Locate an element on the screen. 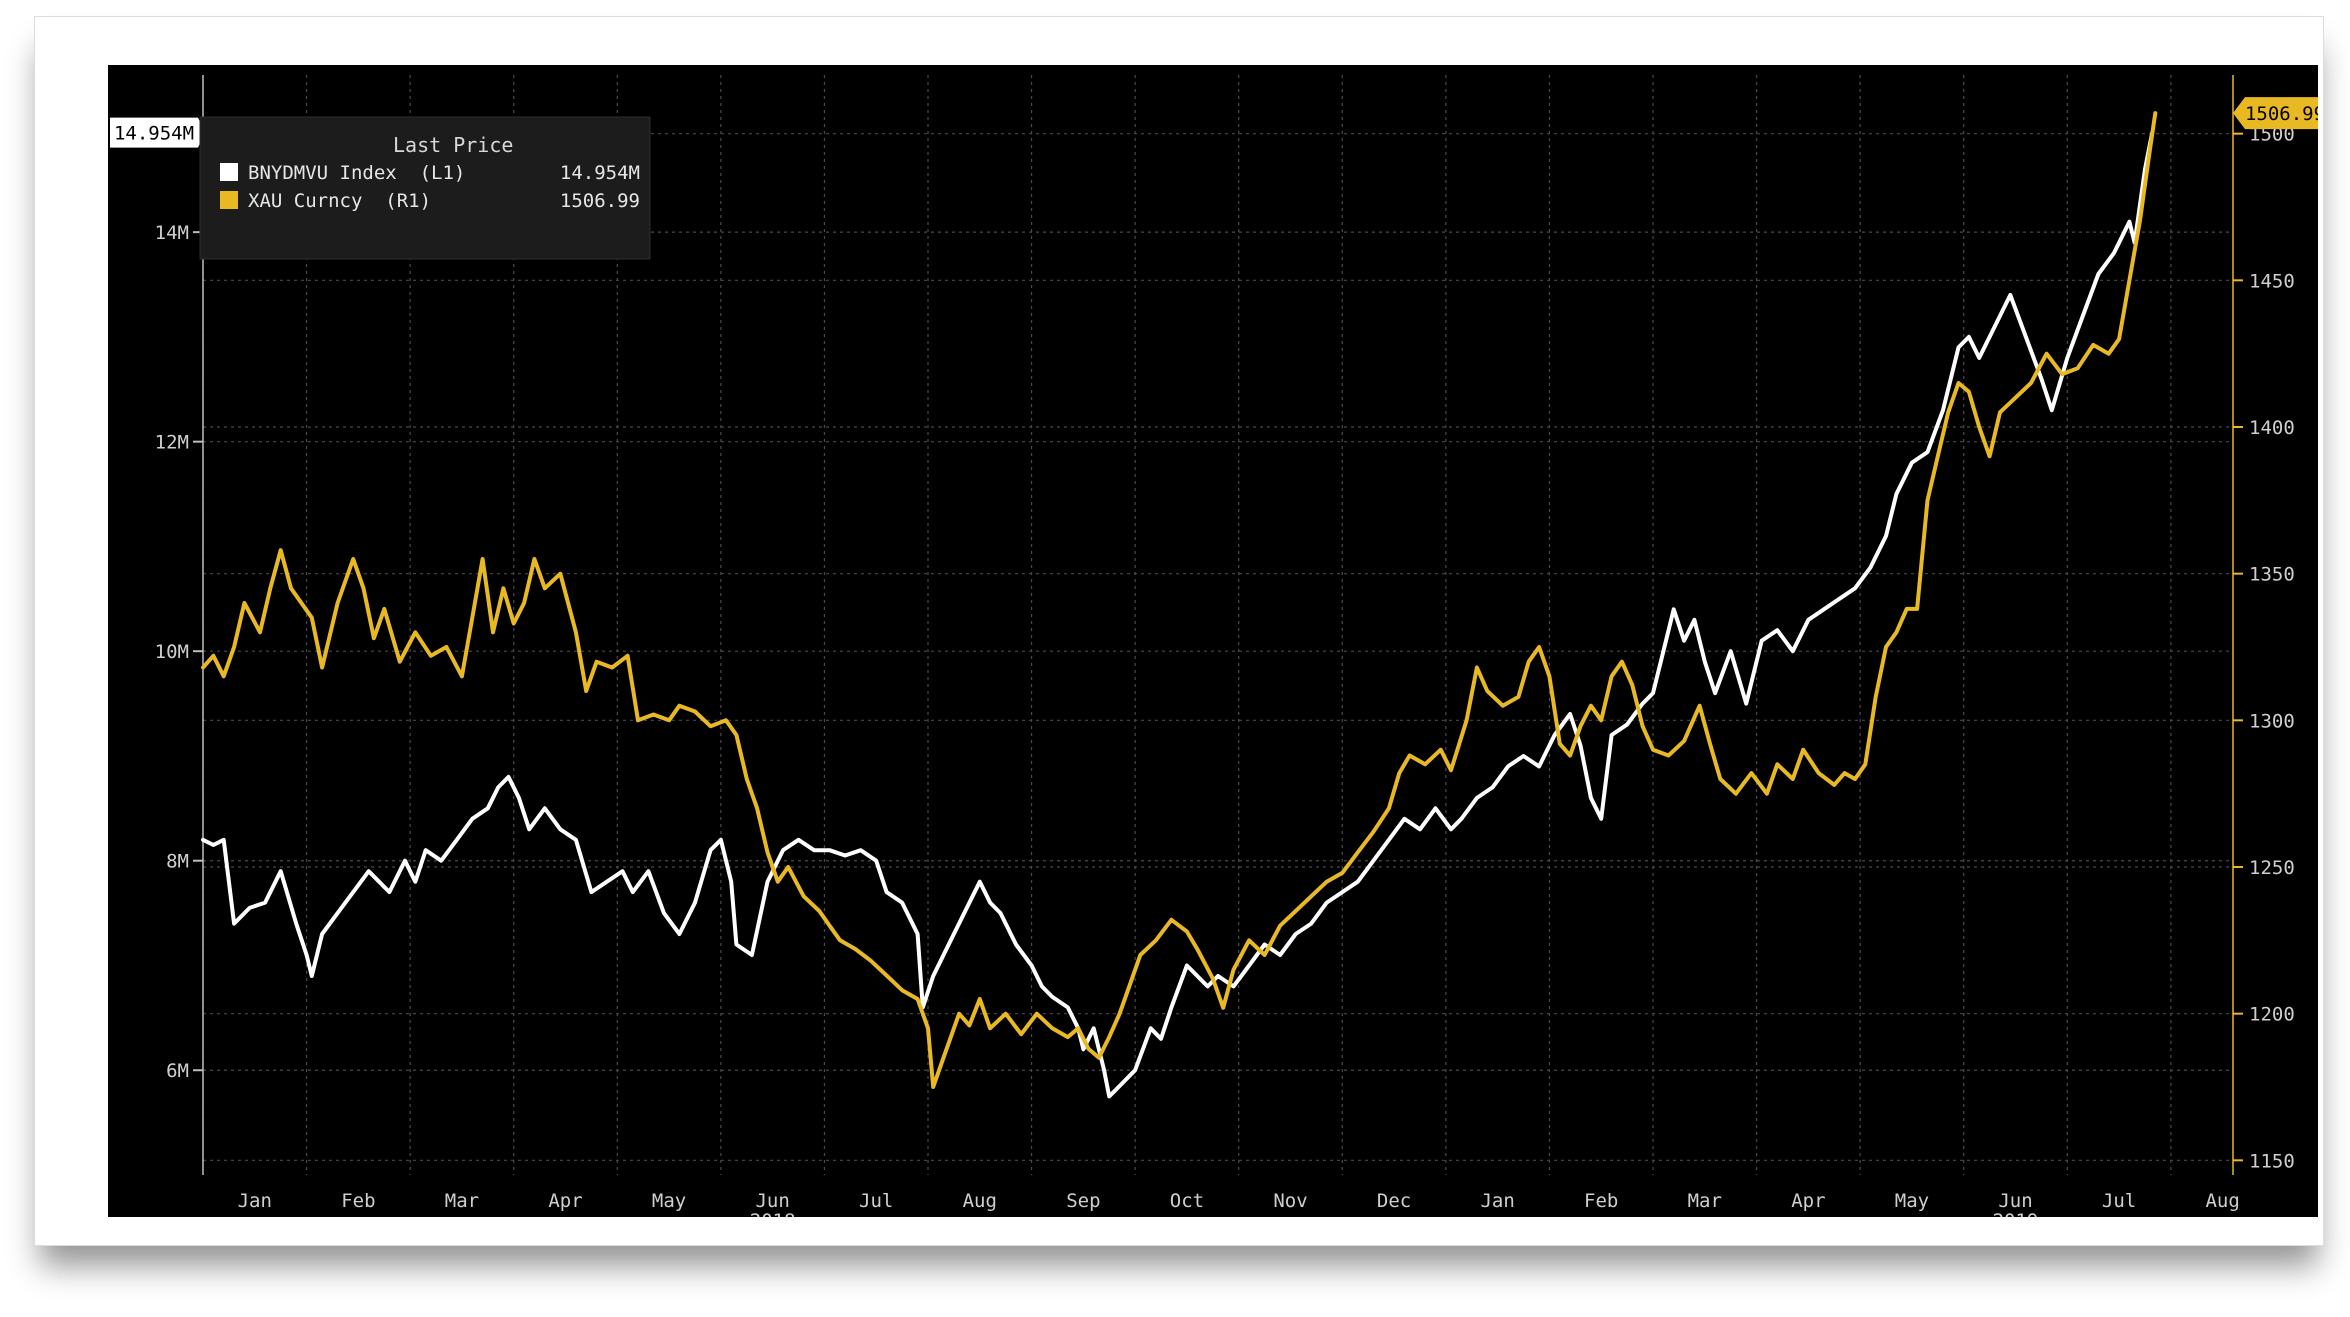  right-tick-label: 1400 is located at coordinates (2272, 428).